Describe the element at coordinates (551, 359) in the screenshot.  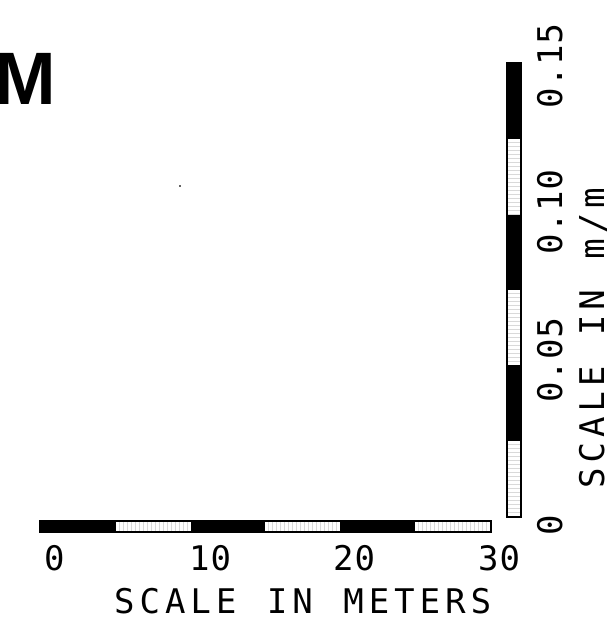
I see `vertical-tick-label-005: 0.05` at that location.